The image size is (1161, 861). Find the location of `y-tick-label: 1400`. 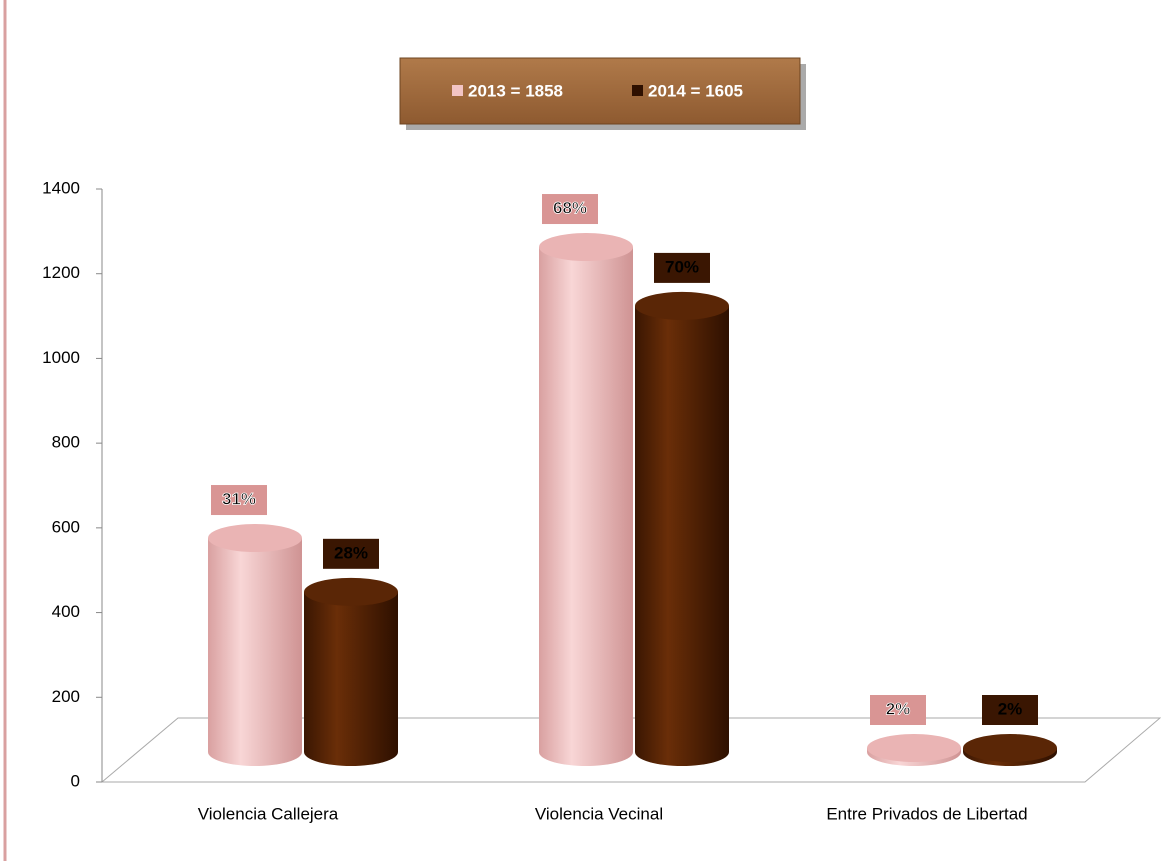

y-tick-label: 1400 is located at coordinates (61, 187).